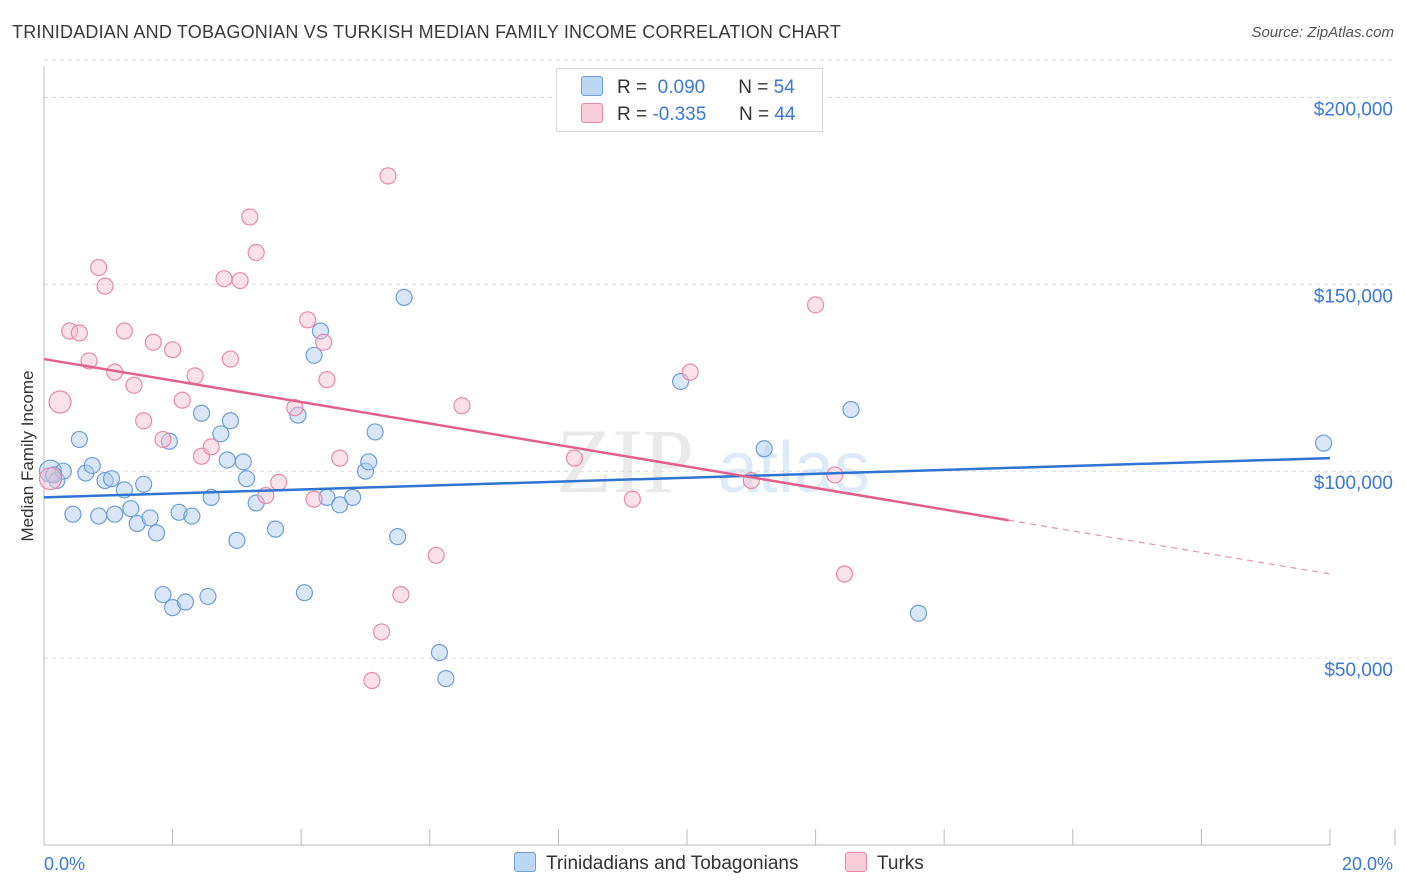 This screenshot has height=892, width=1406. I want to click on watermark-atlas: atlas, so click(794, 468).